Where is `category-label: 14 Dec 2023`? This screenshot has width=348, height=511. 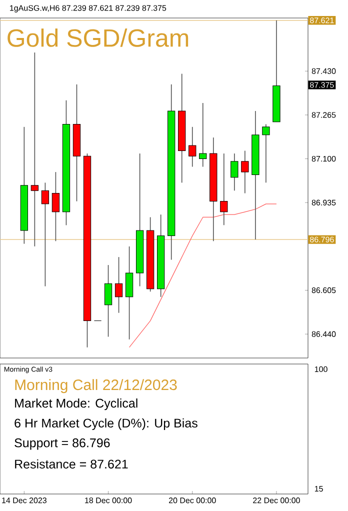
category-label: 14 Dec 2023 is located at coordinates (24, 501).